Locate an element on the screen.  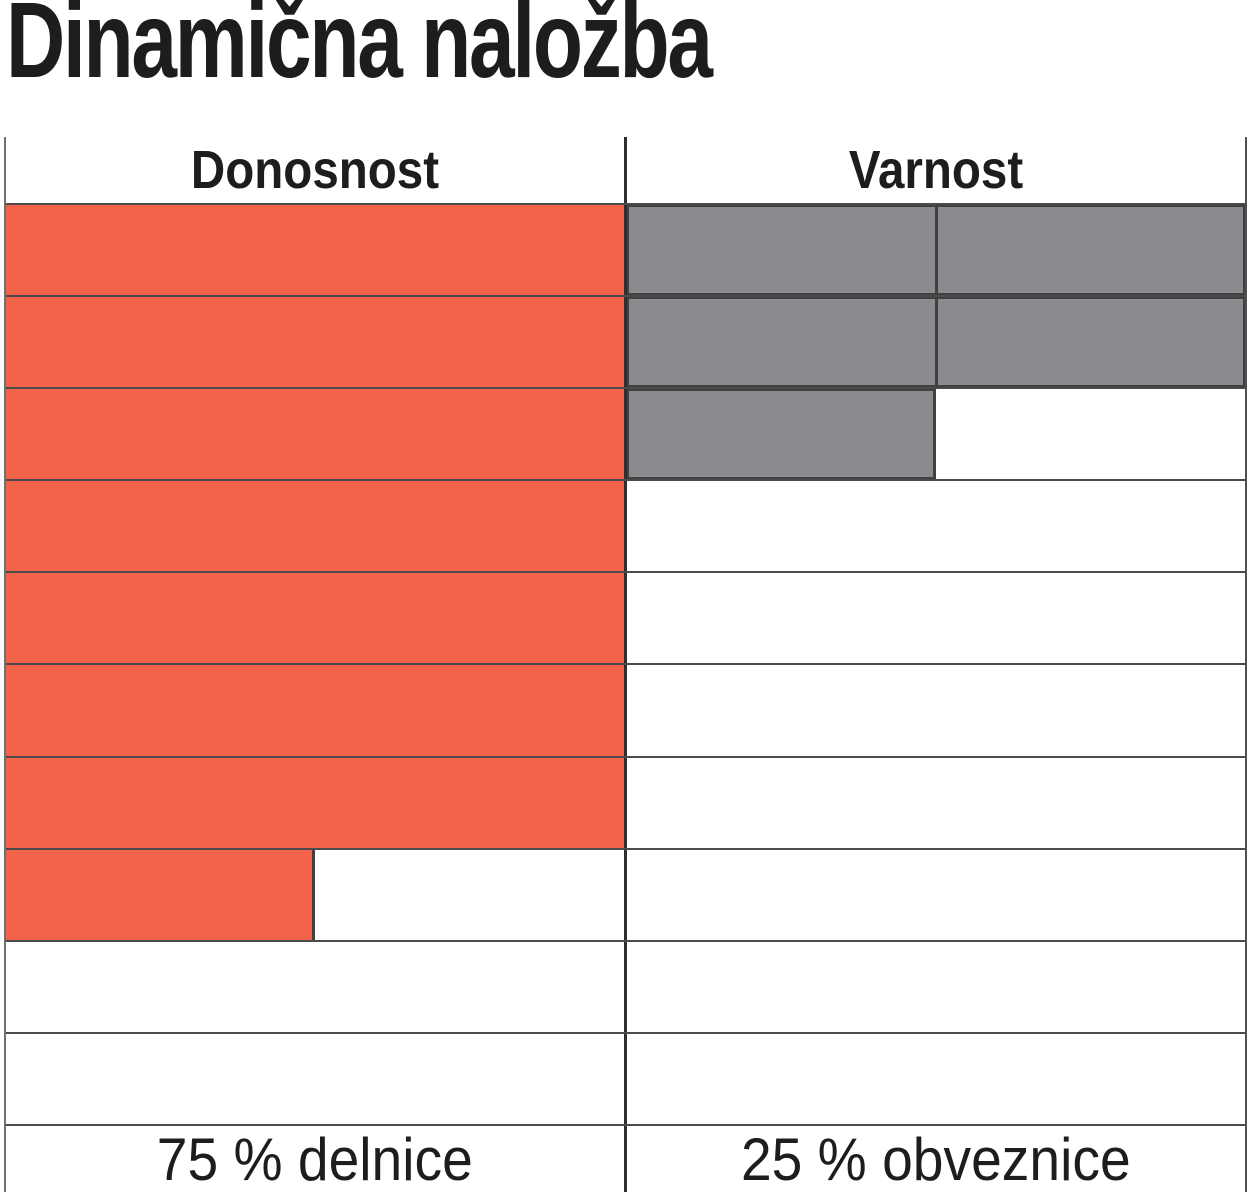
header-label-varnost: Varnost is located at coordinates (936, 170).